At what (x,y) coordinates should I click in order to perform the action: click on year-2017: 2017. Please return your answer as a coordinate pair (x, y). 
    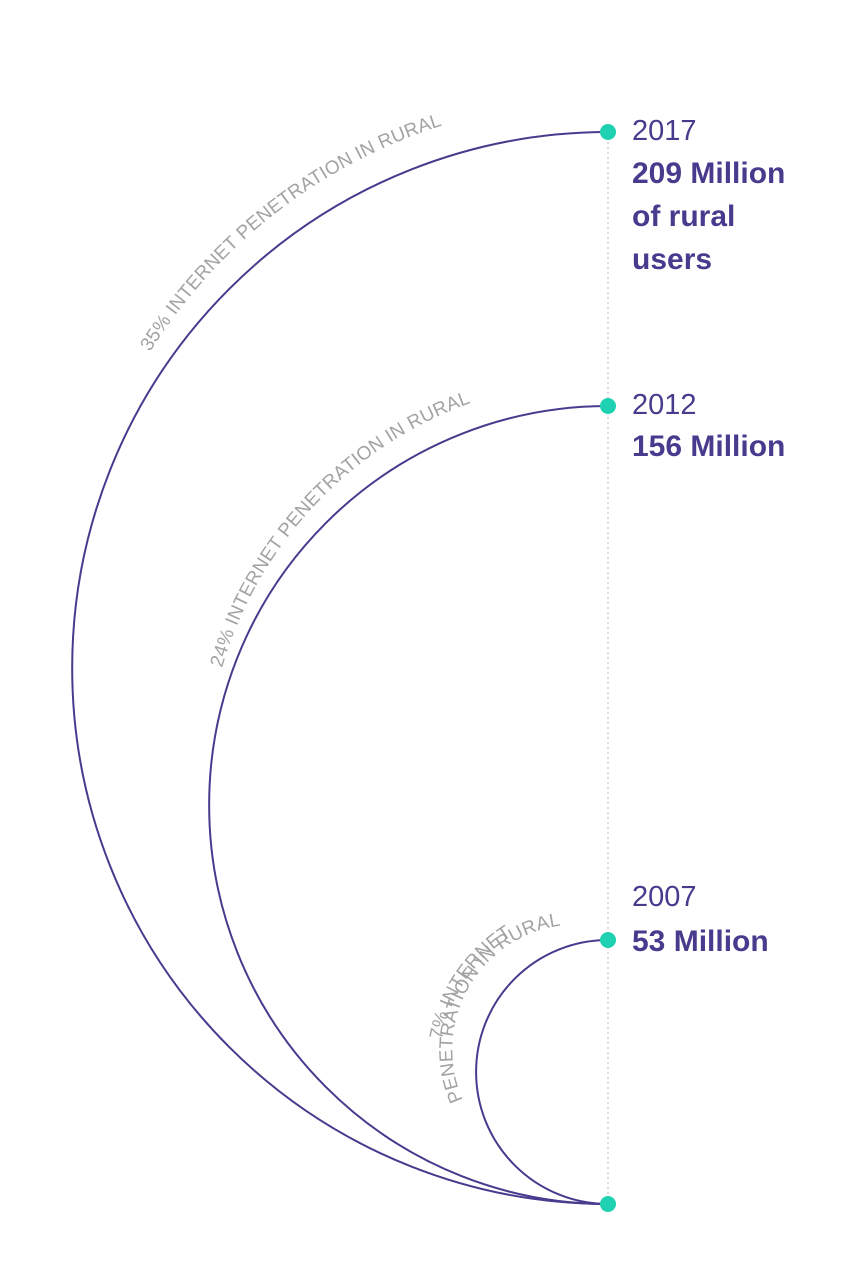
    Looking at the image, I should click on (664, 131).